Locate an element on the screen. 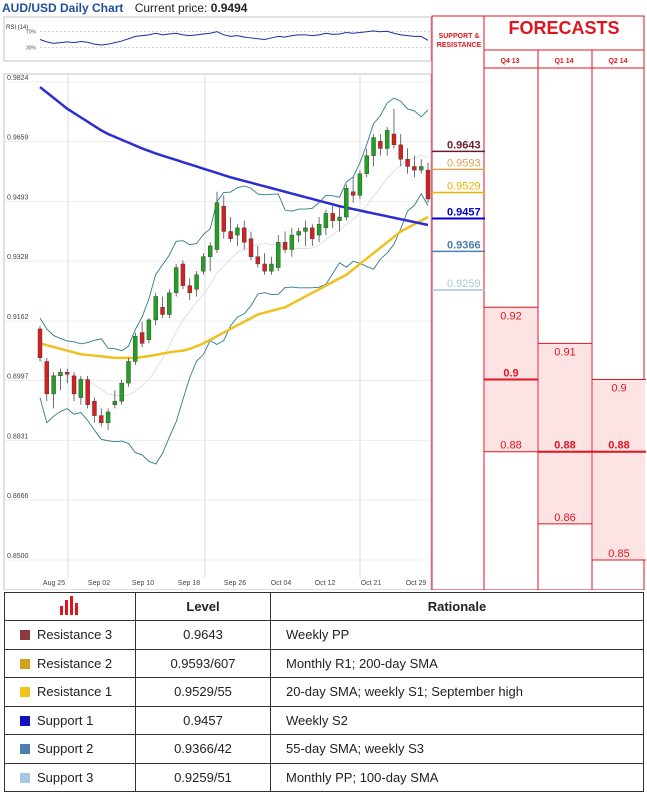 Image resolution: width=647 pixels, height=792 pixels. row-rationale: Monthly R1; 200-day SMA is located at coordinates (457, 663).